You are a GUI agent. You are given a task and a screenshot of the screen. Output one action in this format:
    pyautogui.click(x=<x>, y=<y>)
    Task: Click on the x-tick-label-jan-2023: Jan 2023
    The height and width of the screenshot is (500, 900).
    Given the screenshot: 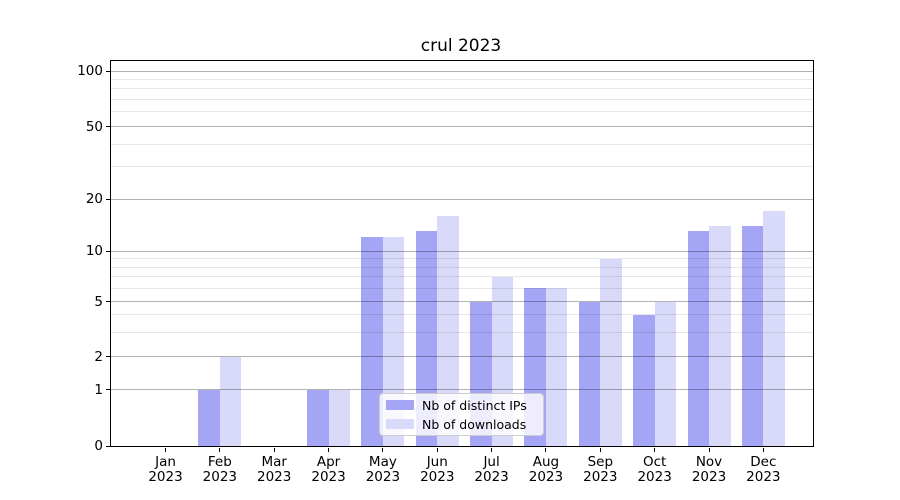 What is the action you would take?
    pyautogui.click(x=165, y=469)
    